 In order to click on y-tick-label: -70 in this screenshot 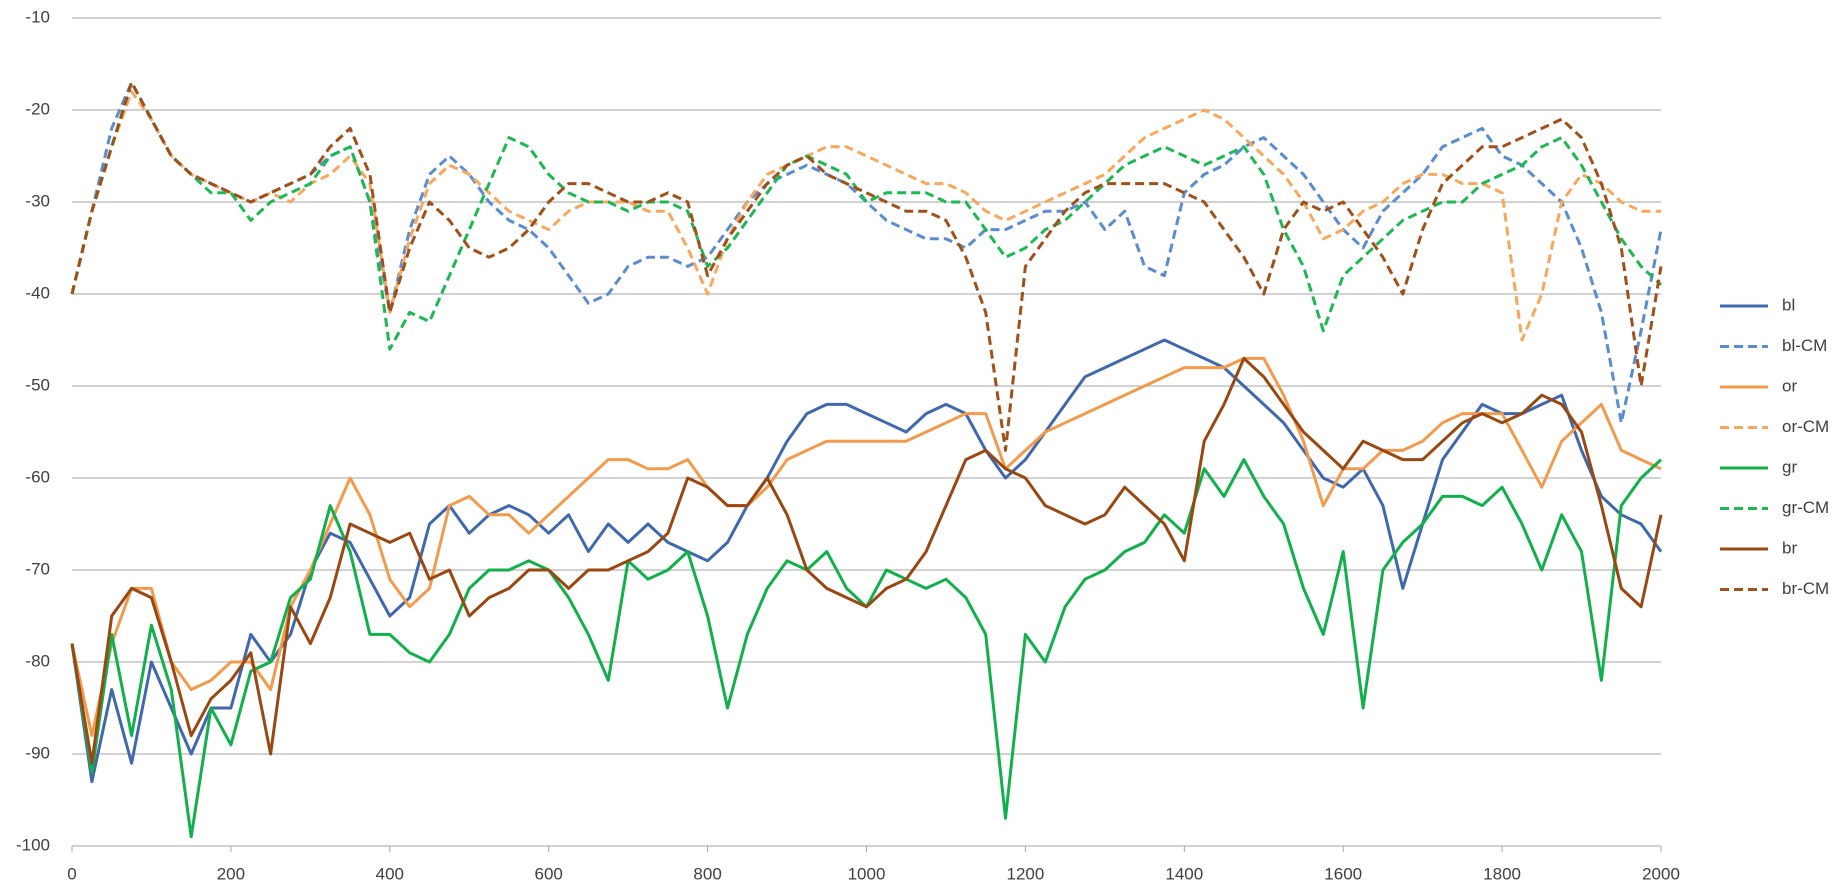, I will do `click(37, 568)`.